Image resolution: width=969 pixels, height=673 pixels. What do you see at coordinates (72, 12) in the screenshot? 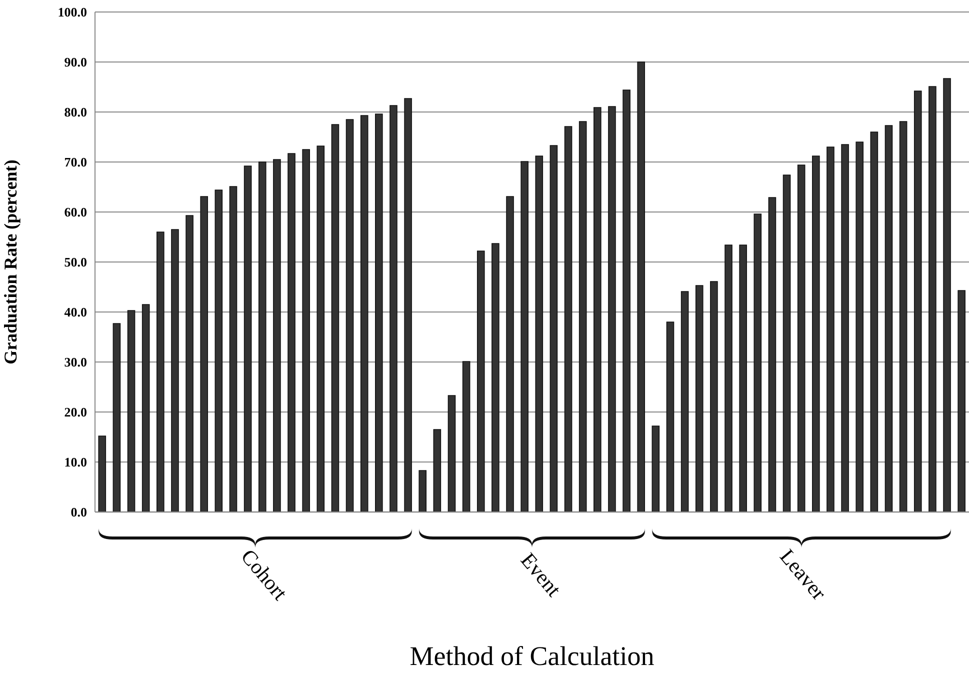
I see `y-tick-label: 100.0` at bounding box center [72, 12].